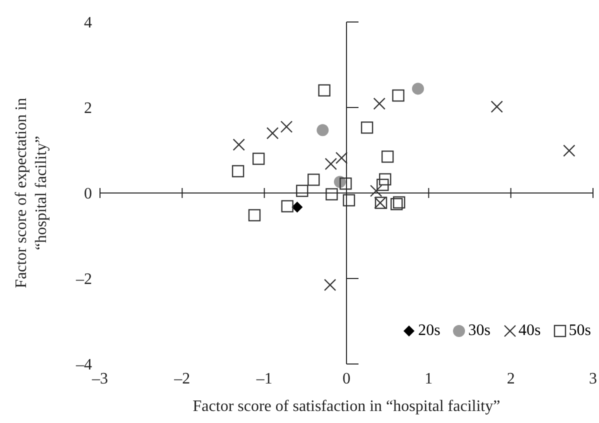 Image resolution: width=599 pixels, height=423 pixels. I want to click on legend-label: 30s, so click(479, 331).